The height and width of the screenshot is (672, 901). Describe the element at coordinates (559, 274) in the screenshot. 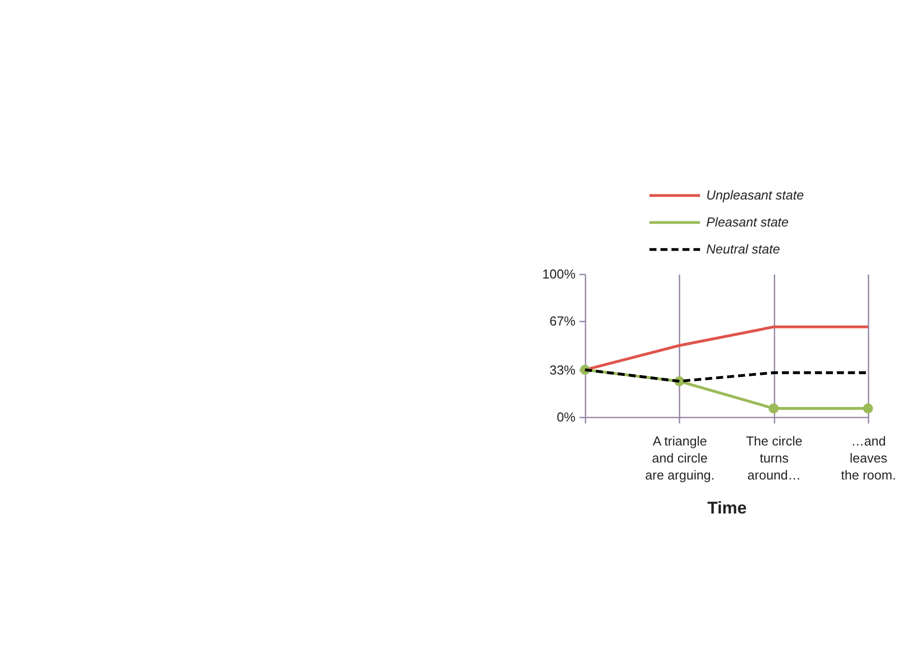

I see `y-tick-label: 100%` at that location.